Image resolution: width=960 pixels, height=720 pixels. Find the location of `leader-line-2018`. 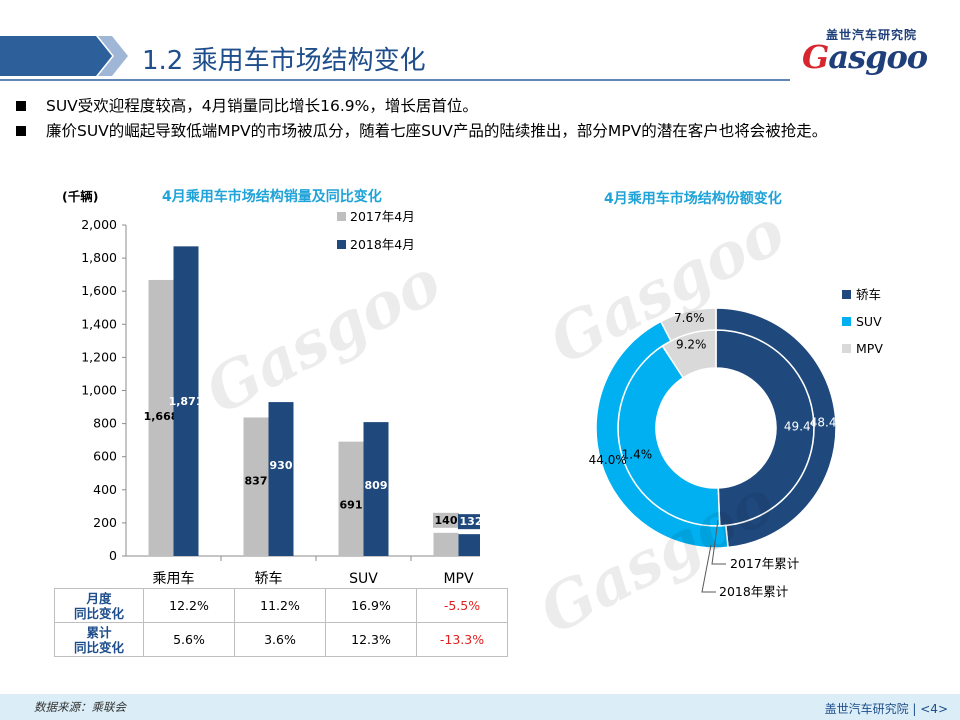

leader-line-2018 is located at coordinates (708, 568).